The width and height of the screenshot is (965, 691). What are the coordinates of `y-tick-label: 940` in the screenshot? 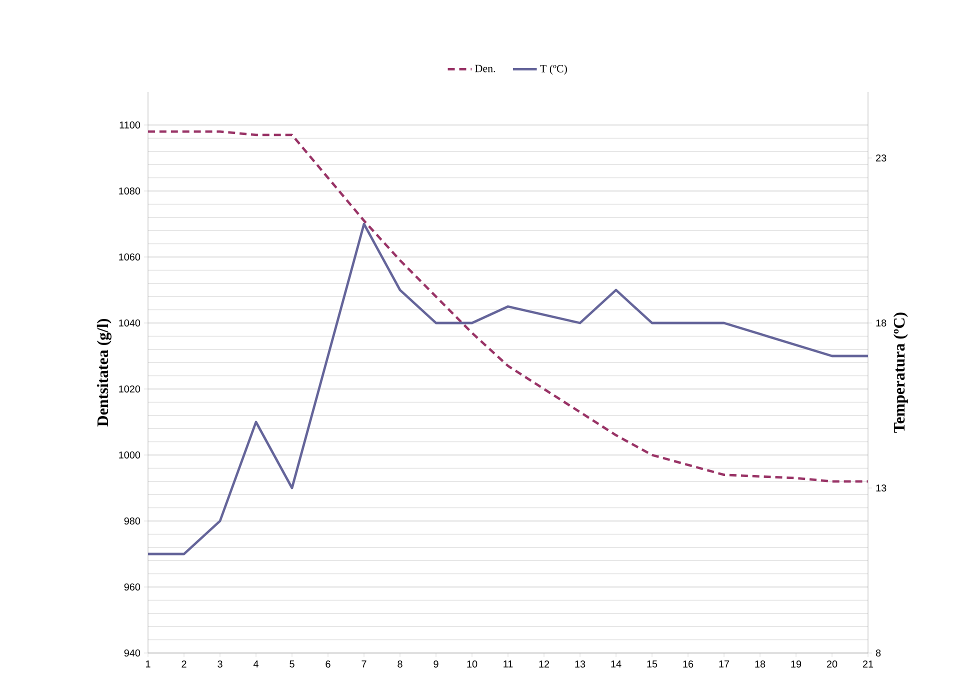 It's located at (132, 653).